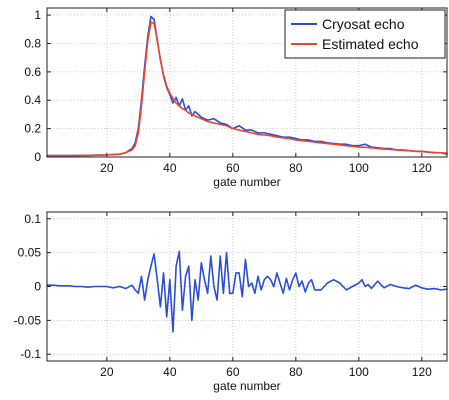 This screenshot has width=449, height=400. Describe the element at coordinates (32, 219) in the screenshot. I see `bottom-chart-ytick-label: 0.1` at that location.